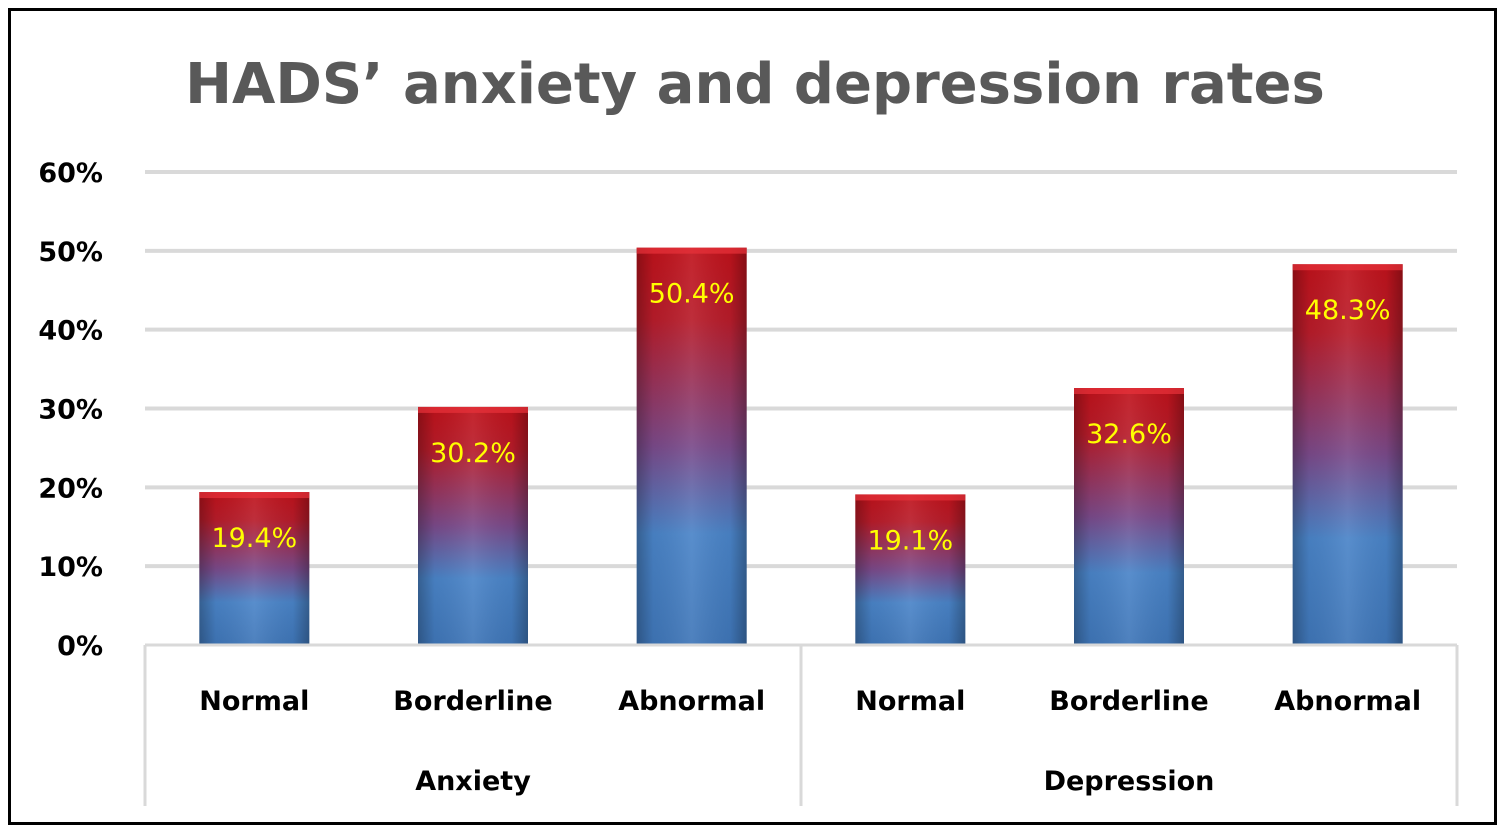  I want to click on y-axis-ticks: 0% 10% 20% 30% 40% 50% 60%, so click(70, 410).